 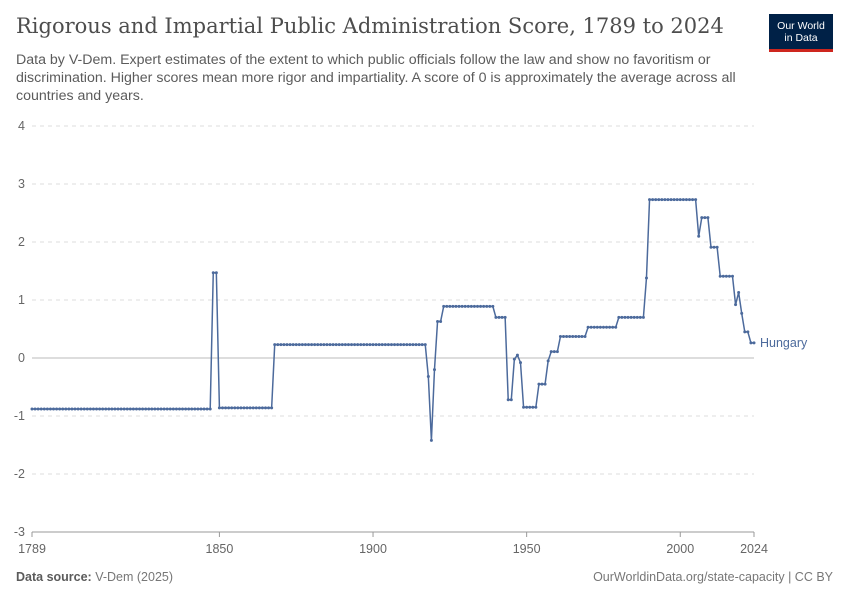 What do you see at coordinates (21, 184) in the screenshot?
I see `y-tick-label: 3` at bounding box center [21, 184].